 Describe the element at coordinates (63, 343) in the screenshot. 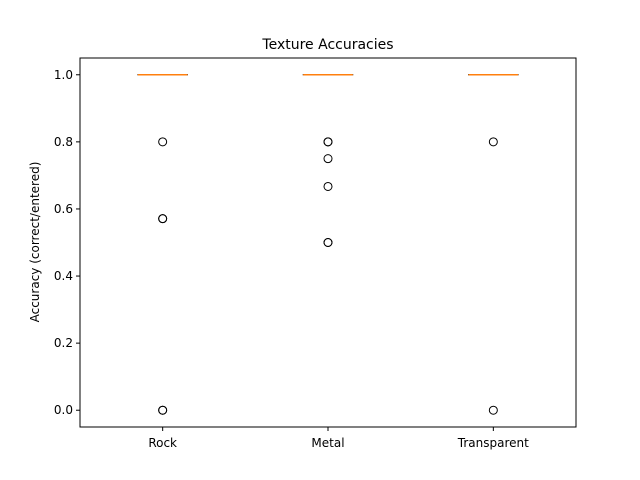

I see `y-tick-label: 0.2` at that location.